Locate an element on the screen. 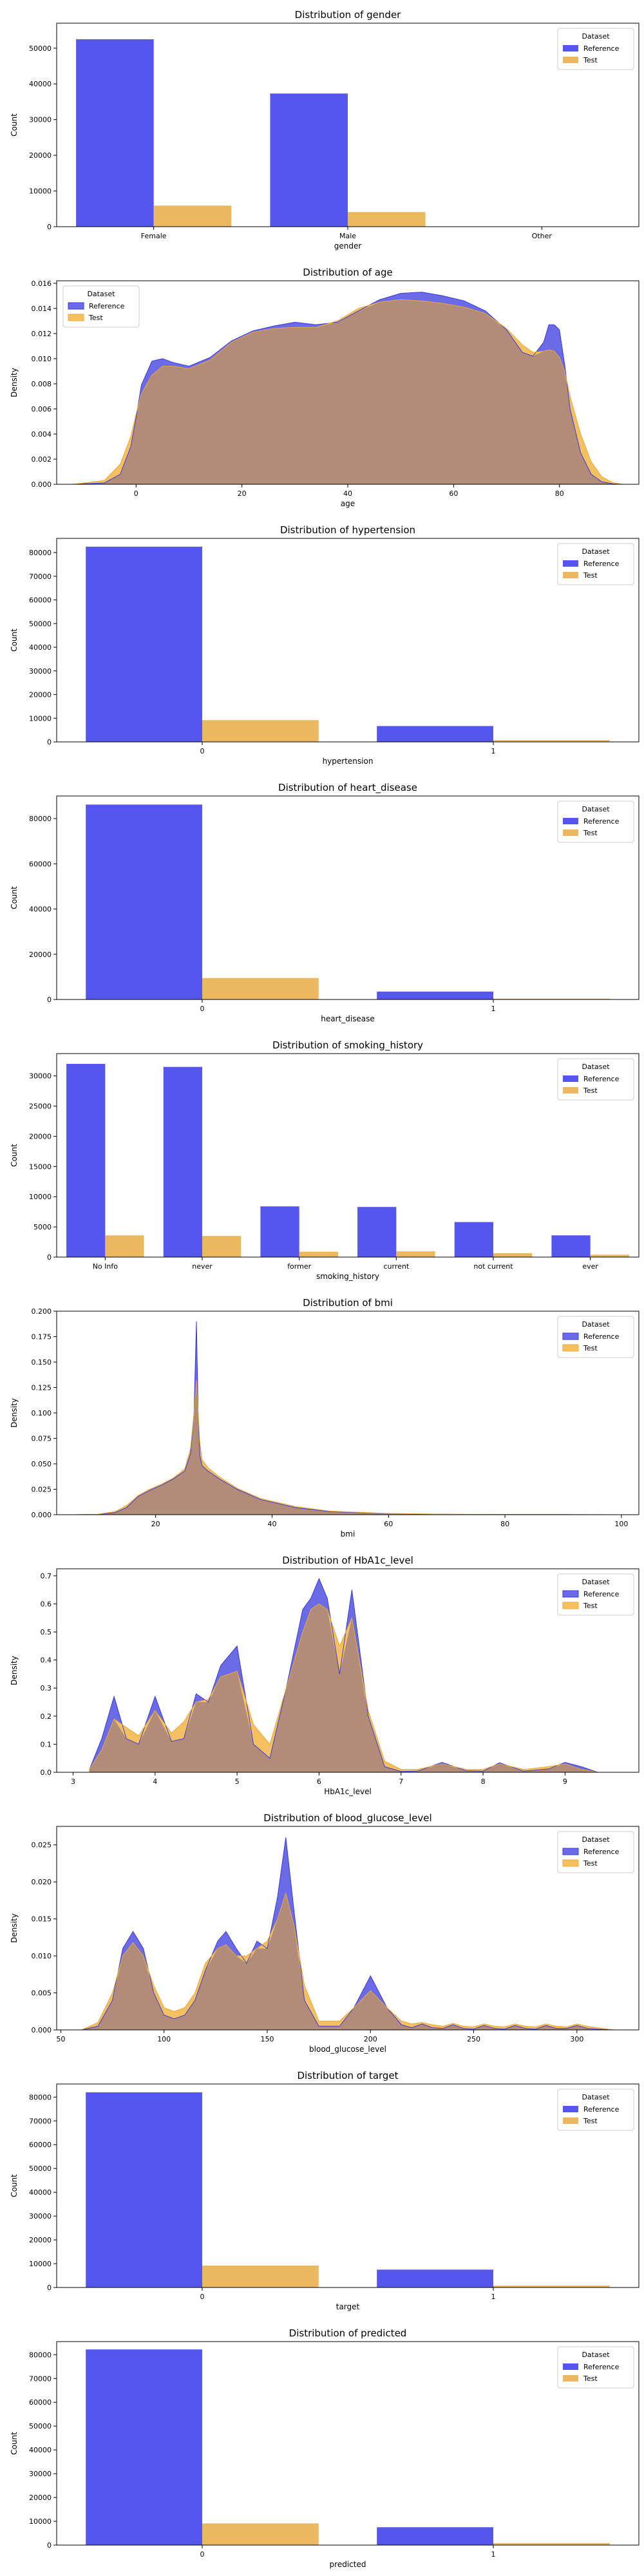 The height and width of the screenshot is (2576, 644). x-tick-label: never is located at coordinates (202, 1266).